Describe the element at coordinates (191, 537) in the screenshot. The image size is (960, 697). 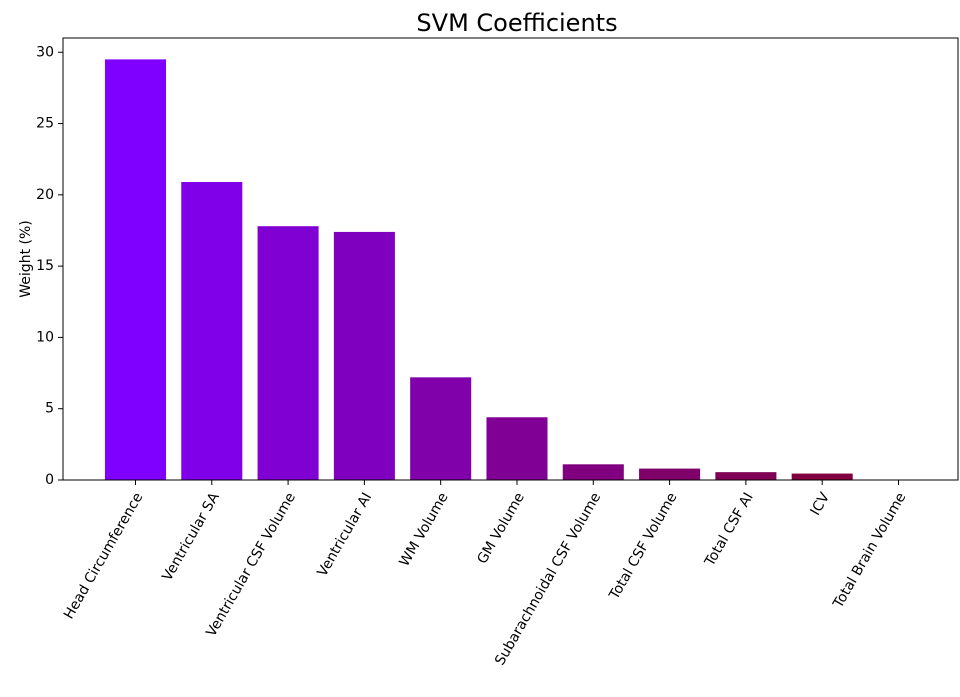
I see `x-tick-label: Ventricular SA` at that location.